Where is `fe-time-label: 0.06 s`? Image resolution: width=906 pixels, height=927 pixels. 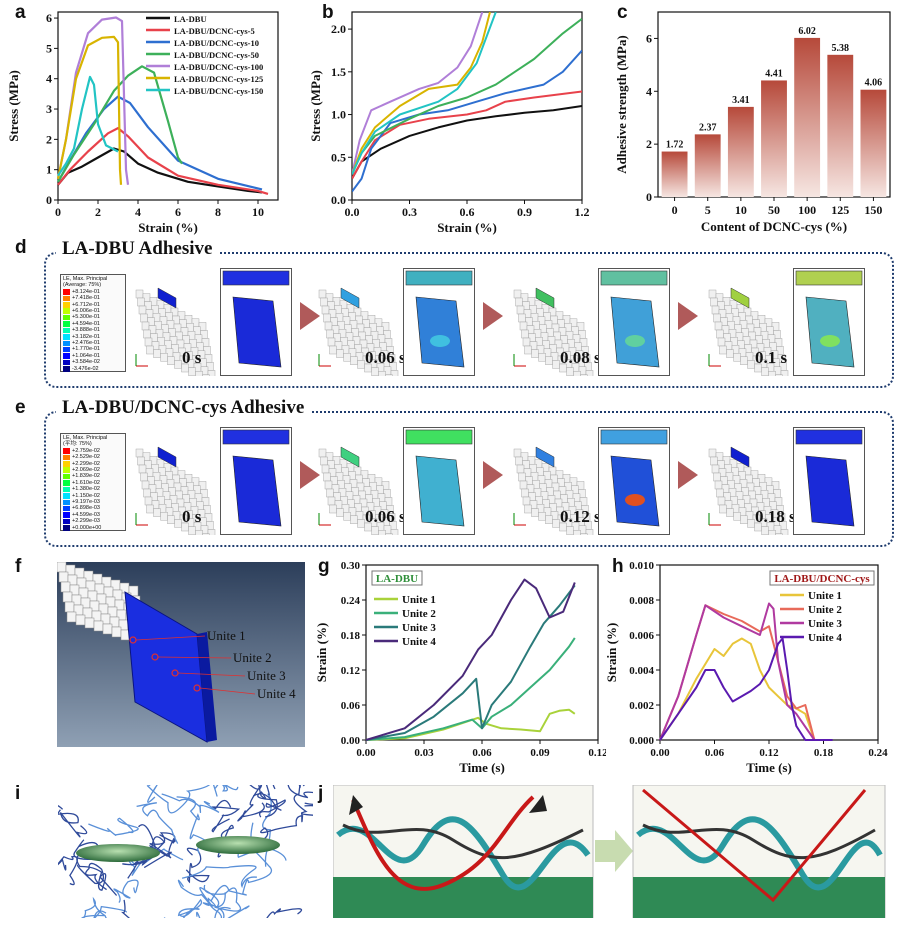 fe-time-label: 0.06 s is located at coordinates (385, 516).